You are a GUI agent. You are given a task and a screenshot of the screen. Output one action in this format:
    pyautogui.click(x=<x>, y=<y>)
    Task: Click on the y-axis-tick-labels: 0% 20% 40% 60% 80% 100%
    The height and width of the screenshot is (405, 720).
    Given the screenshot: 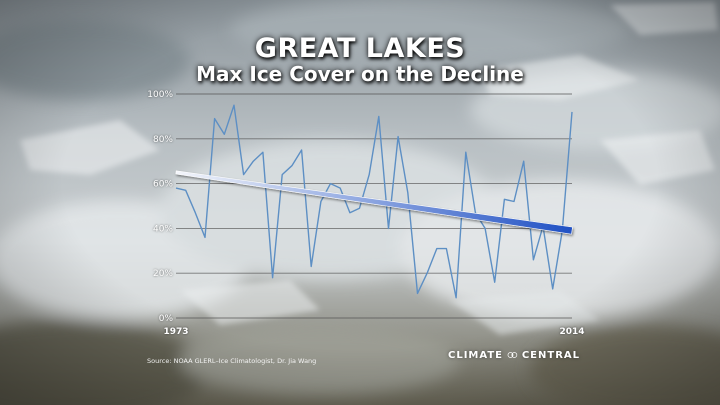 What is the action you would take?
    pyautogui.click(x=160, y=207)
    